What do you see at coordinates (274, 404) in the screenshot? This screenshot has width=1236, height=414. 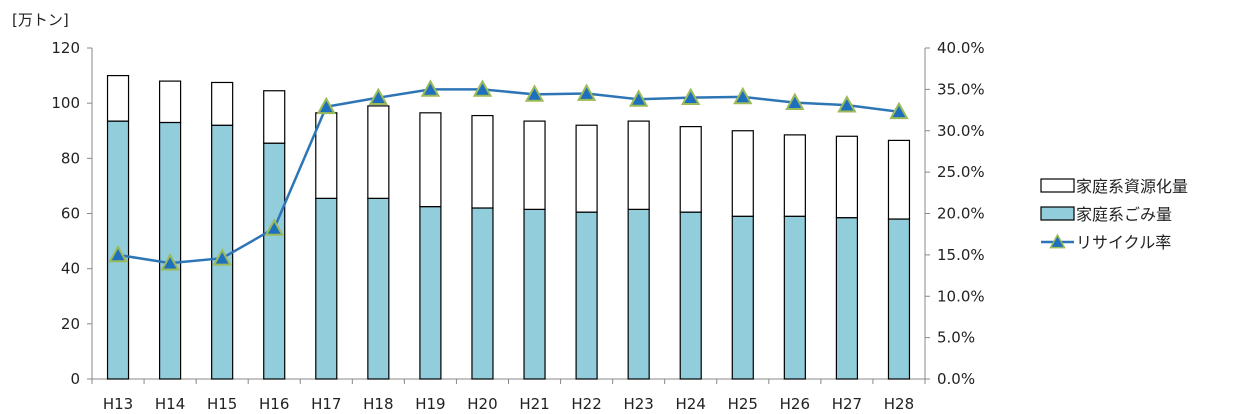 I see `x-tick-label: H16` at bounding box center [274, 404].